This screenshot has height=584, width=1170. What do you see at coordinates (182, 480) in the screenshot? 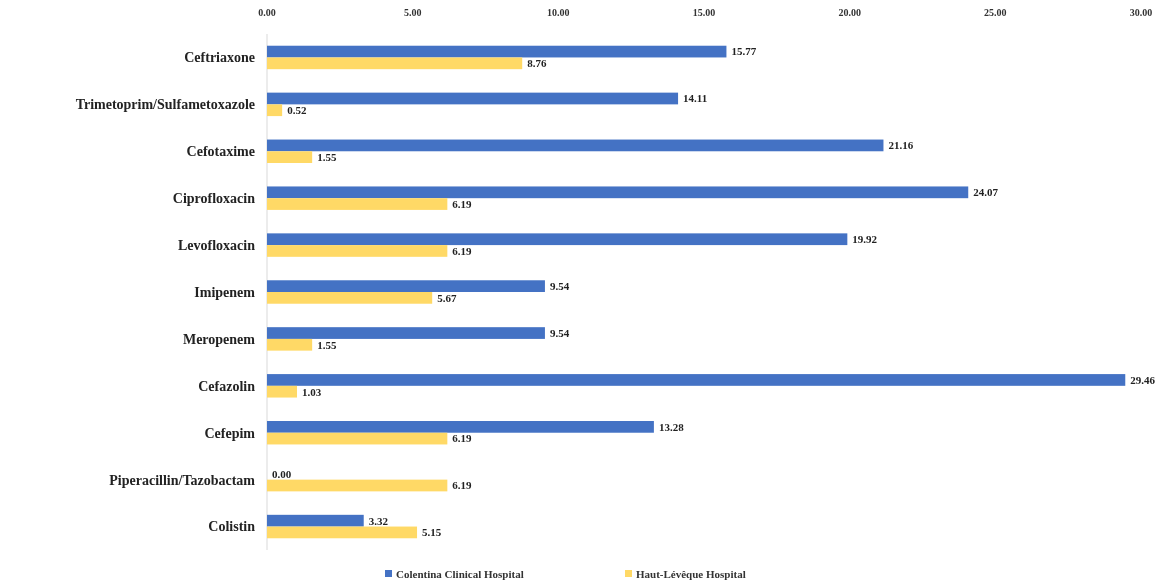
I see `y-tick-label: Piperacillin/Tazobactam` at bounding box center [182, 480].